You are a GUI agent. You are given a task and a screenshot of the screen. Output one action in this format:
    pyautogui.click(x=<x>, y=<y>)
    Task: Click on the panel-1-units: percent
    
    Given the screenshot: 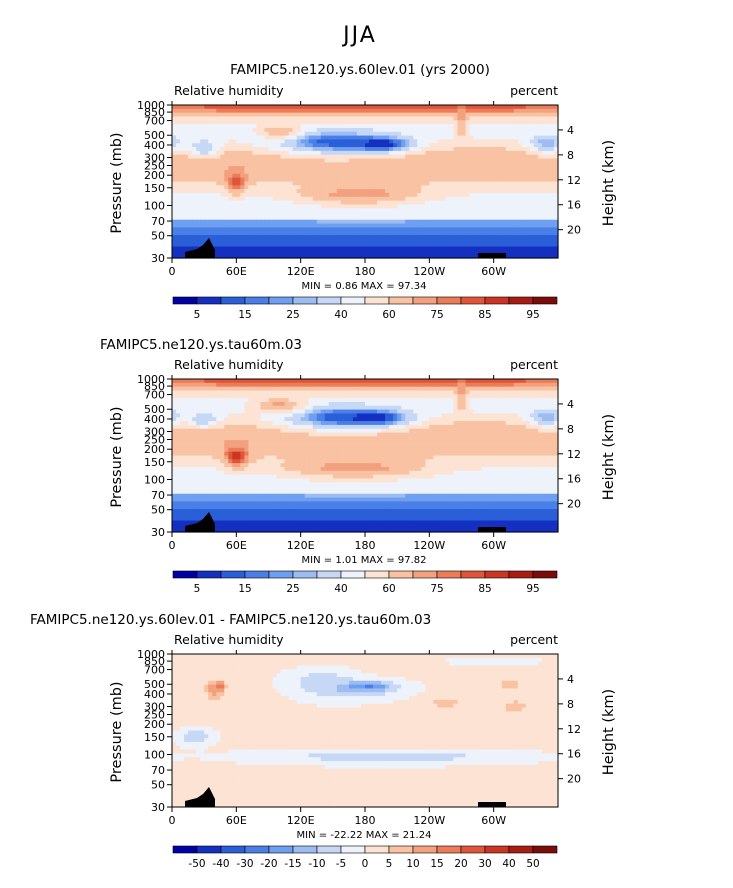 What is the action you would take?
    pyautogui.click(x=534, y=90)
    